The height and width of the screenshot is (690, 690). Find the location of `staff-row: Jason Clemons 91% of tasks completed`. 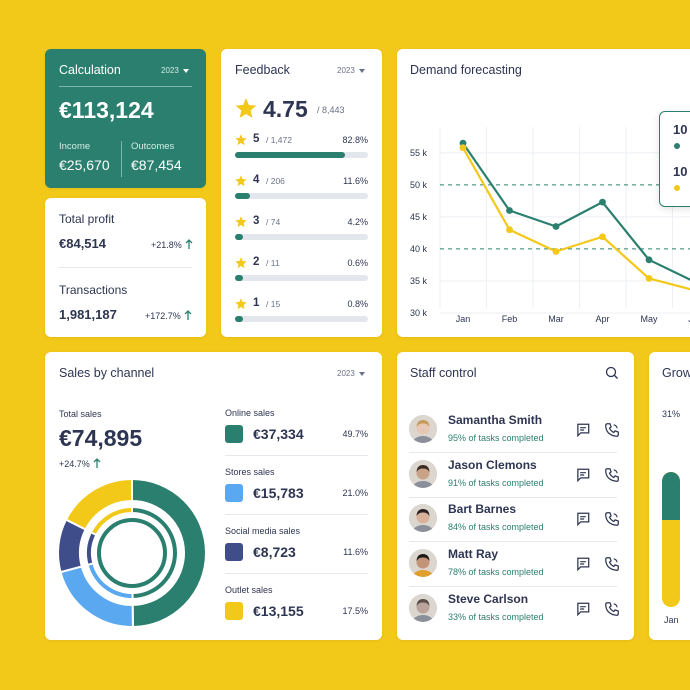

staff-row: Jason Clemons 91% of tasks completed is located at coordinates (514, 479).